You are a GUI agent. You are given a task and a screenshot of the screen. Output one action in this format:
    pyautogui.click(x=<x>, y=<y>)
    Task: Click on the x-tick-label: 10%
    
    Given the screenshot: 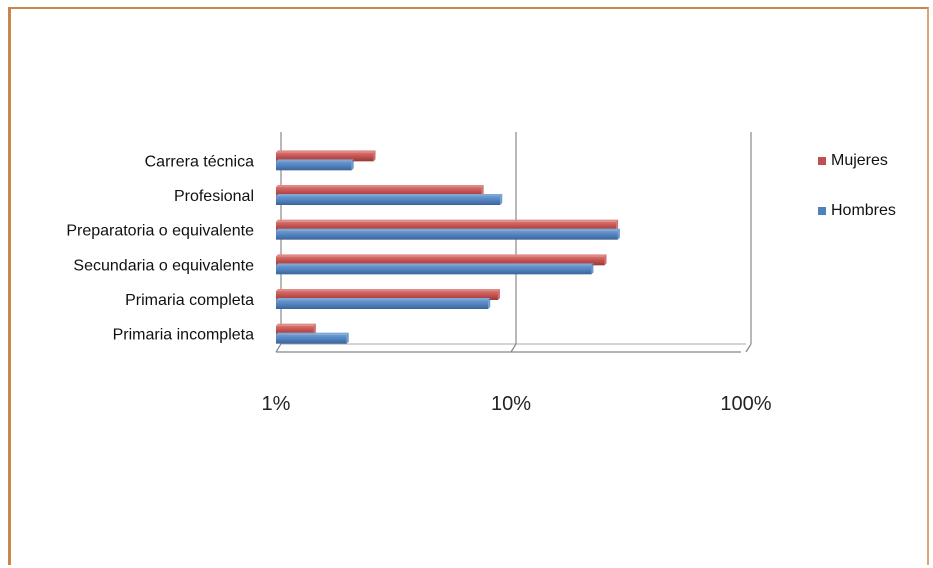 What is the action you would take?
    pyautogui.click(x=511, y=404)
    